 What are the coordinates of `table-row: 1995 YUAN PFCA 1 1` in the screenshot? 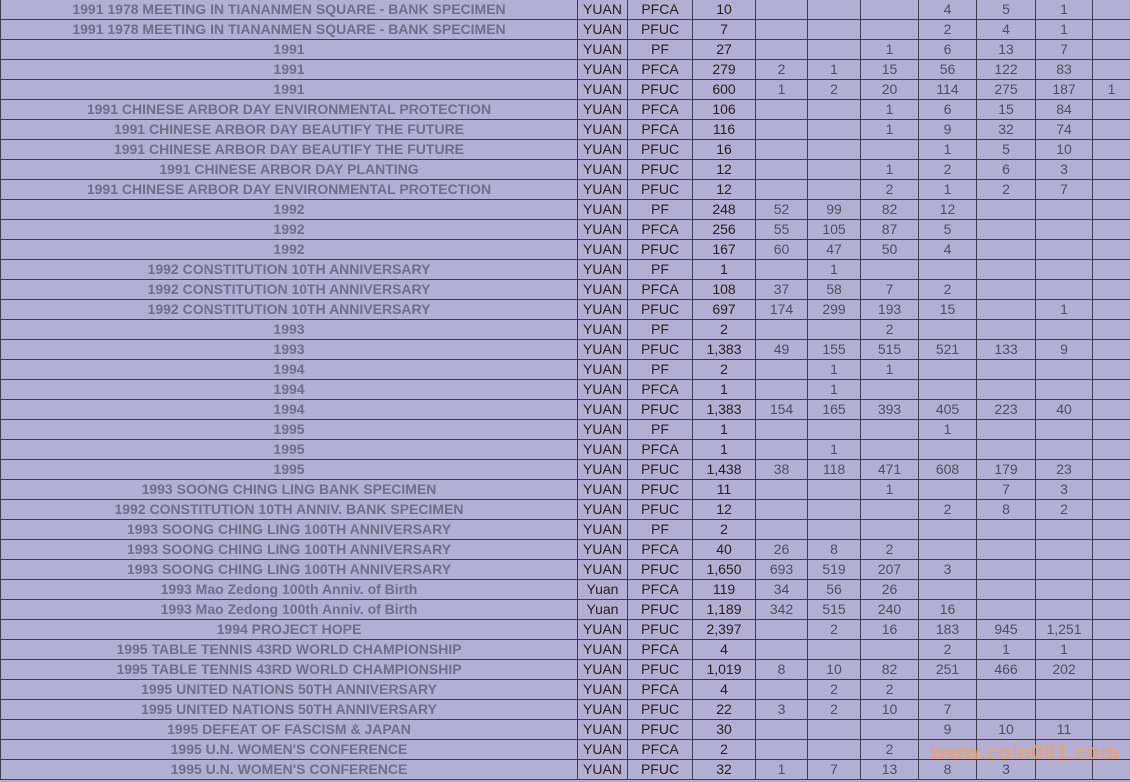 It's located at (565, 449).